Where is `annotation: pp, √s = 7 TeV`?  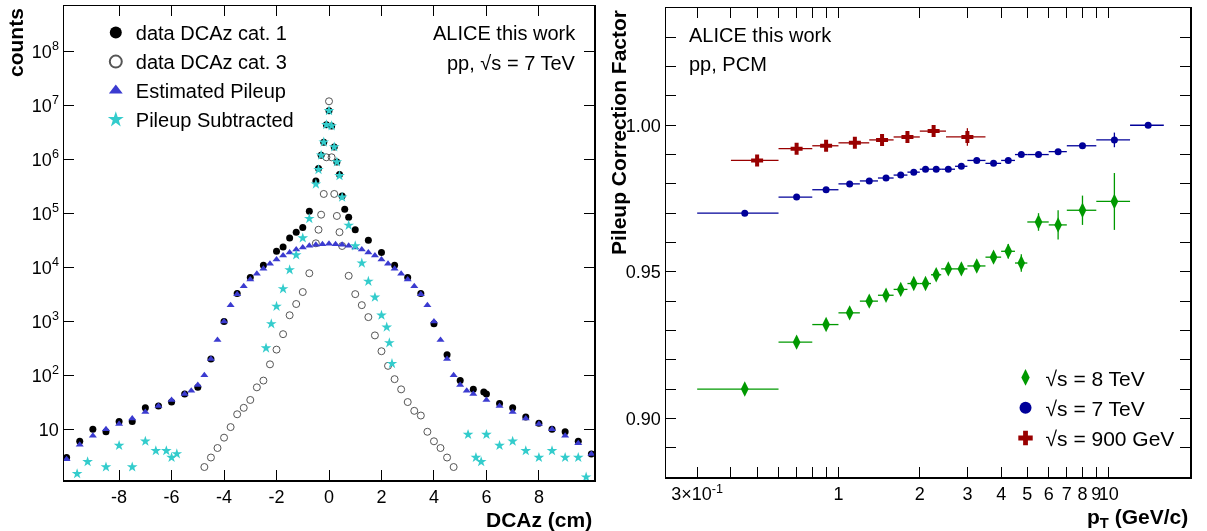
annotation: pp, √s = 7 TeV is located at coordinates (511, 63).